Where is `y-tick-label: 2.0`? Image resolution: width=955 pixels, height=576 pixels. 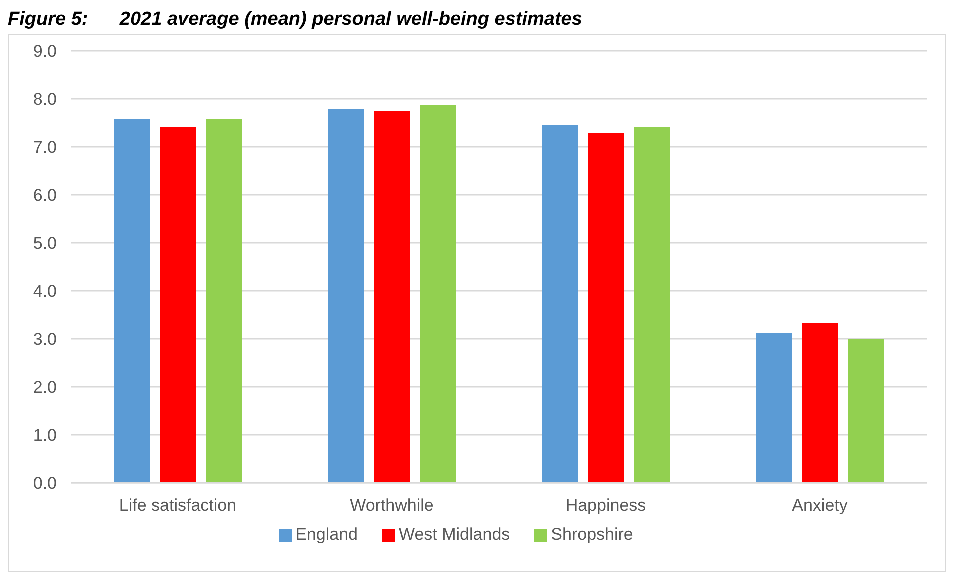
y-tick-label: 2.0 is located at coordinates (45, 388).